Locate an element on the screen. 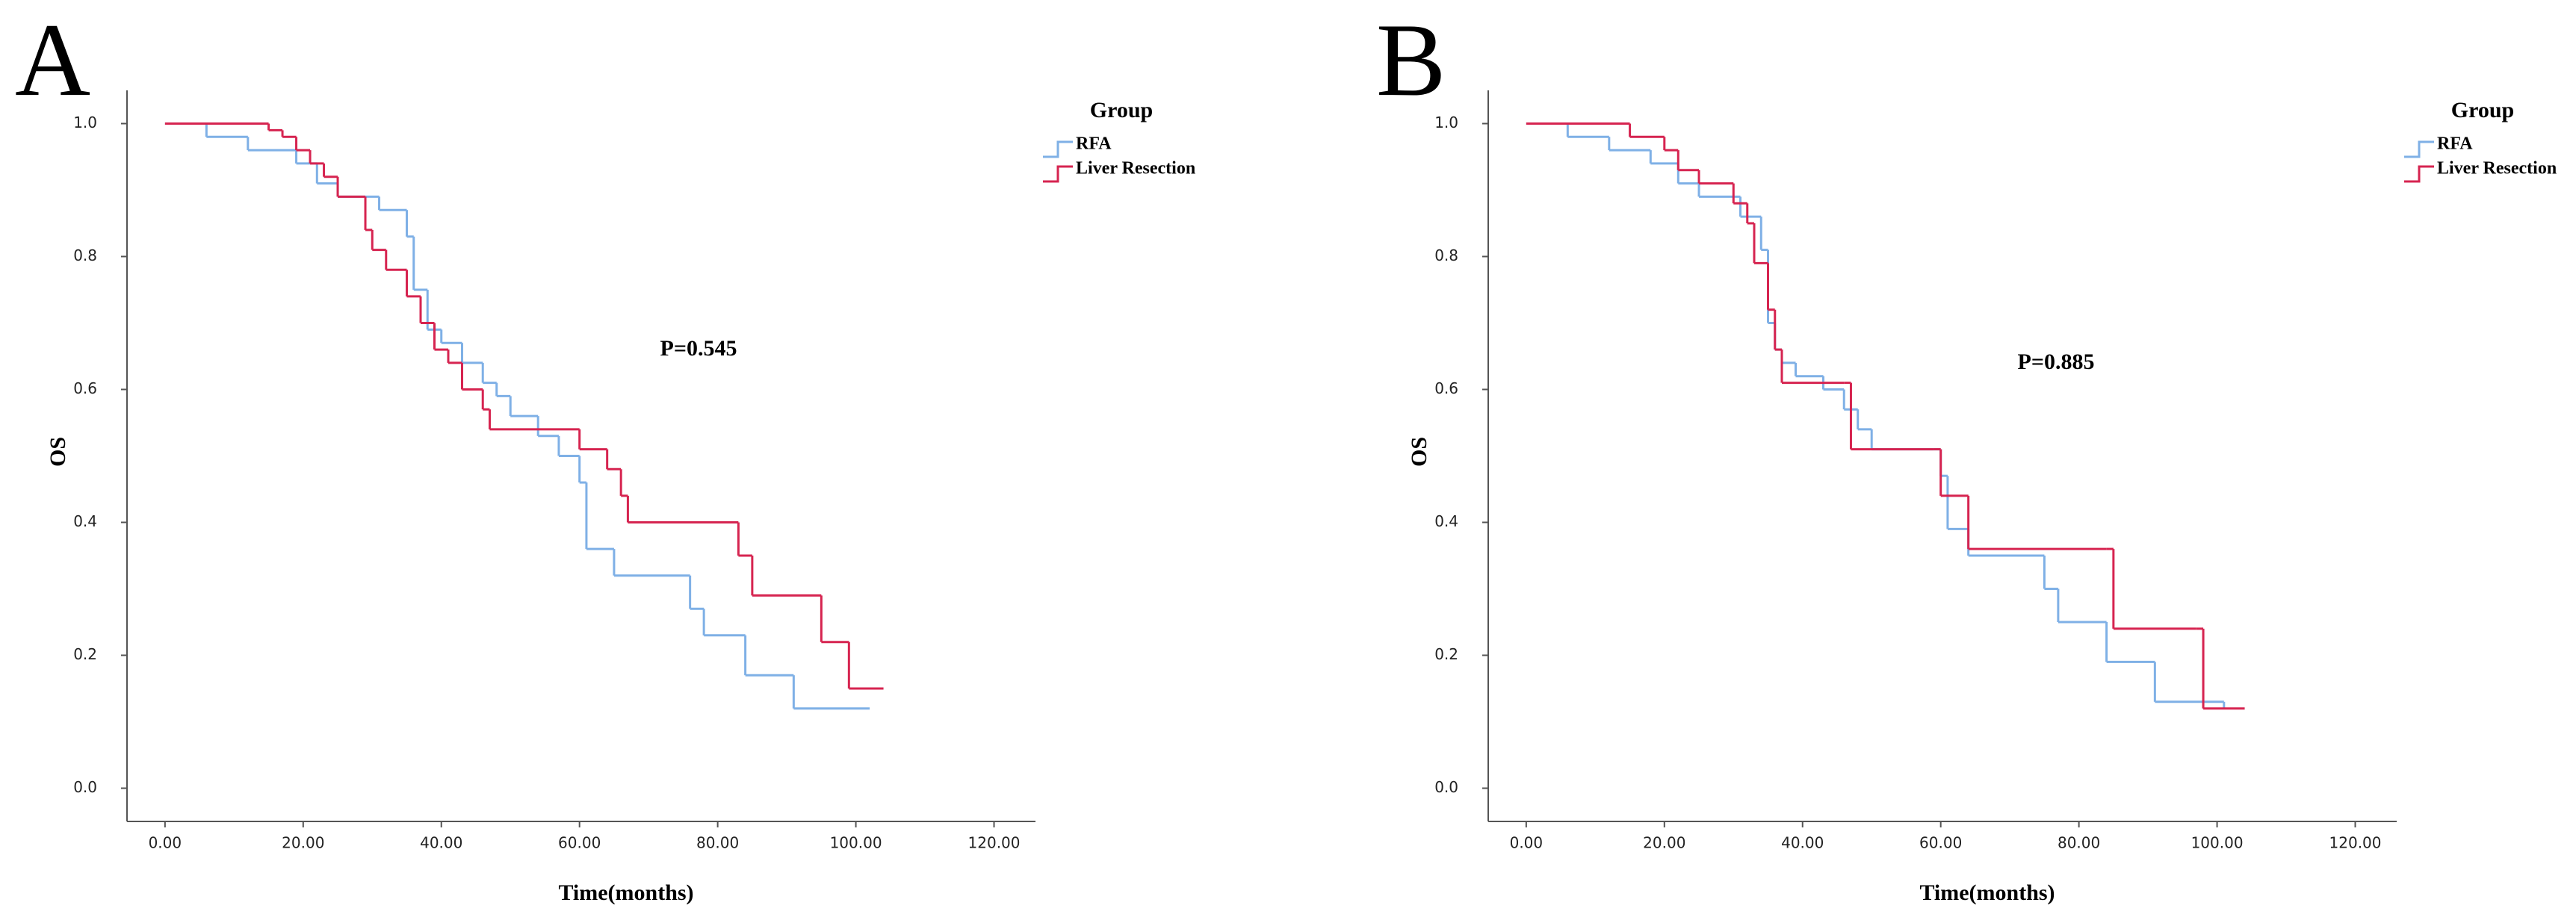 Image resolution: width=2576 pixels, height=923 pixels. panel-label: A is located at coordinates (52, 60).